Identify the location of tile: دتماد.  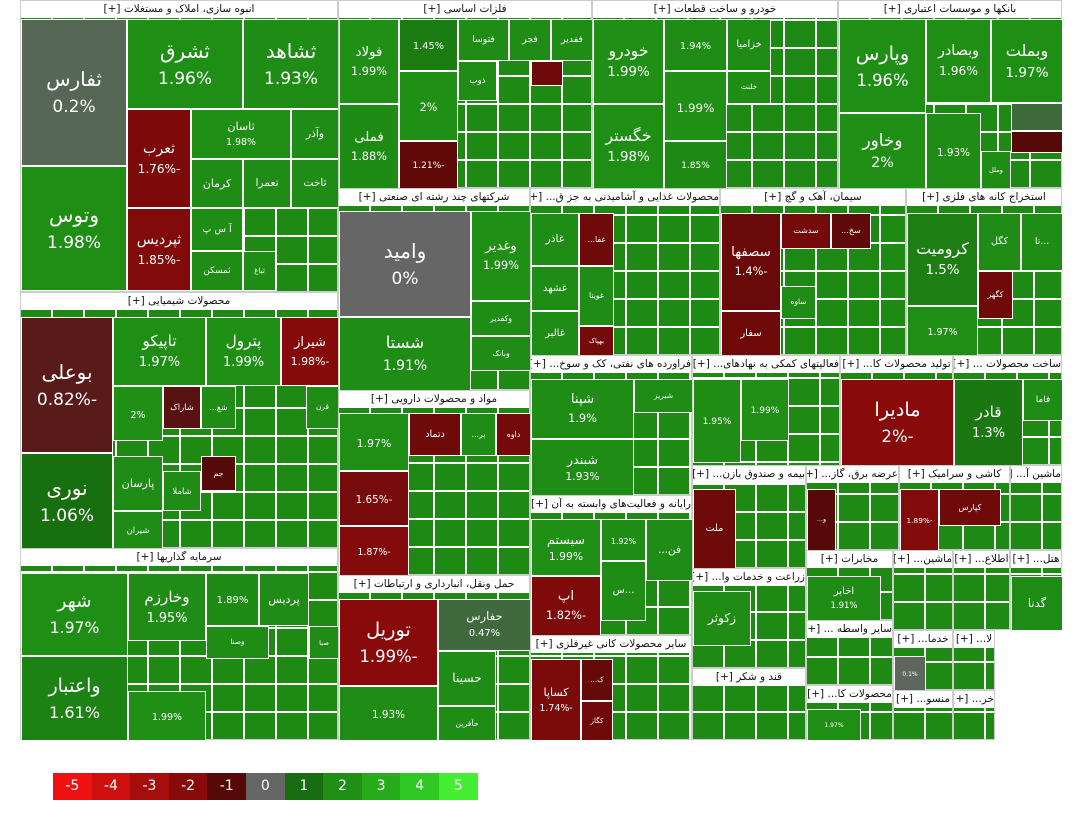
(435, 434).